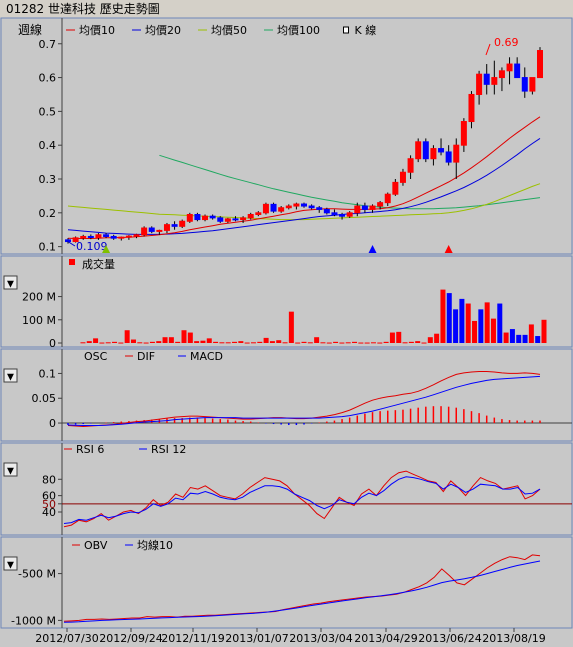 This screenshot has height=647, width=573. I want to click on macd-legend-label-2: MACD, so click(206, 356).